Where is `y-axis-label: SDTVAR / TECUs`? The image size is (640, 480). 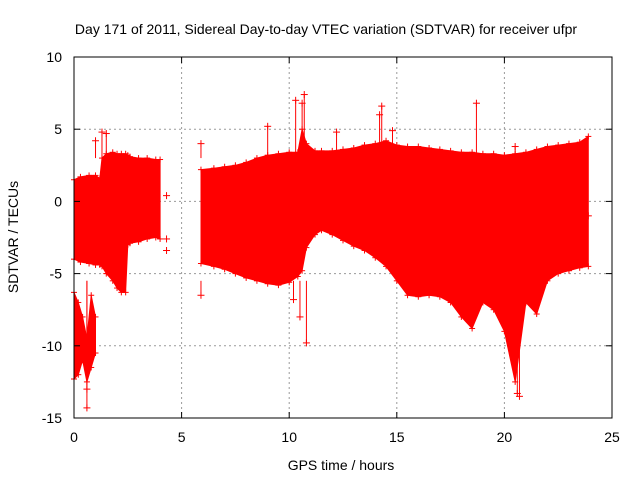 y-axis-label: SDTVAR / TECUs is located at coordinates (13, 237).